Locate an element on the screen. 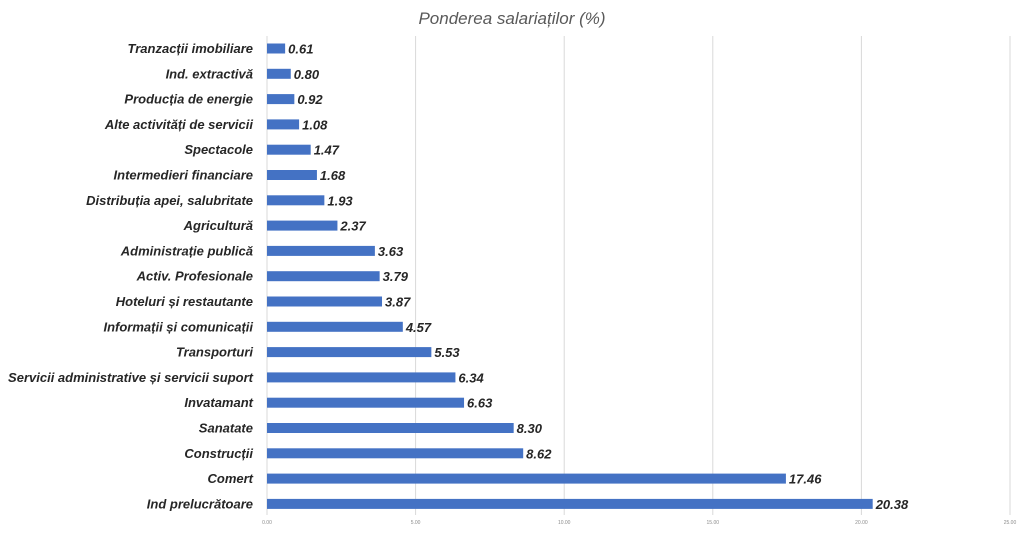 This screenshot has width=1024, height=537. value-label: 6.34 is located at coordinates (471, 377).